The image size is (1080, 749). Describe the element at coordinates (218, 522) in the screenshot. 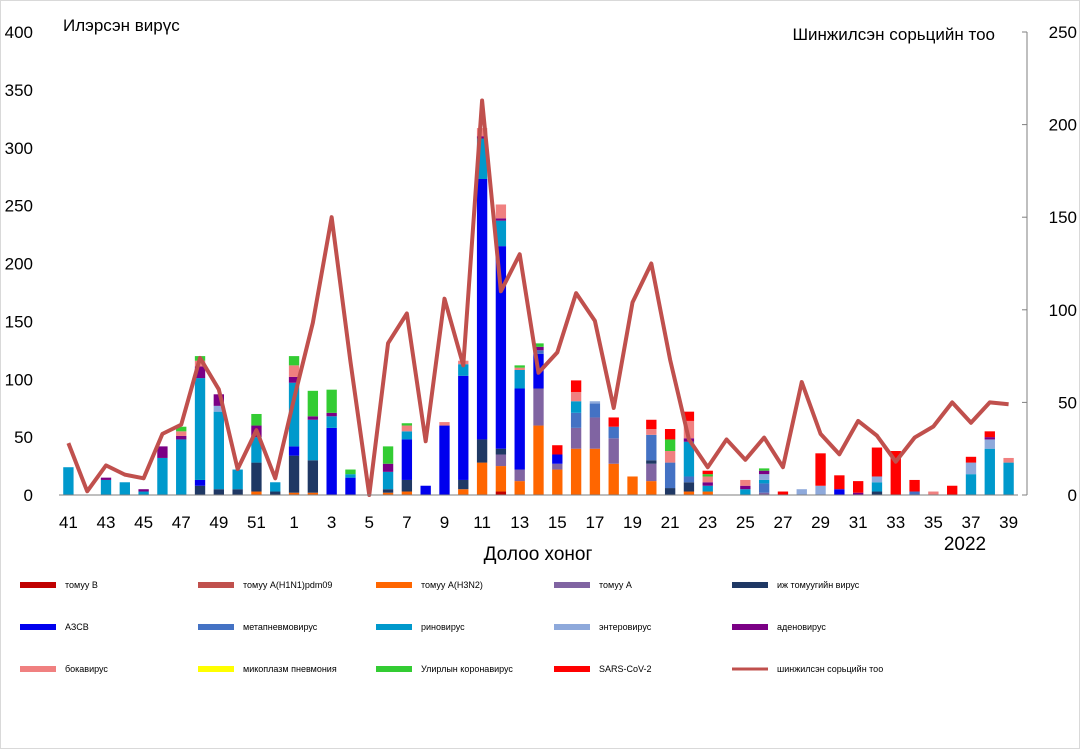

I see `x-tick-label: 49` at that location.